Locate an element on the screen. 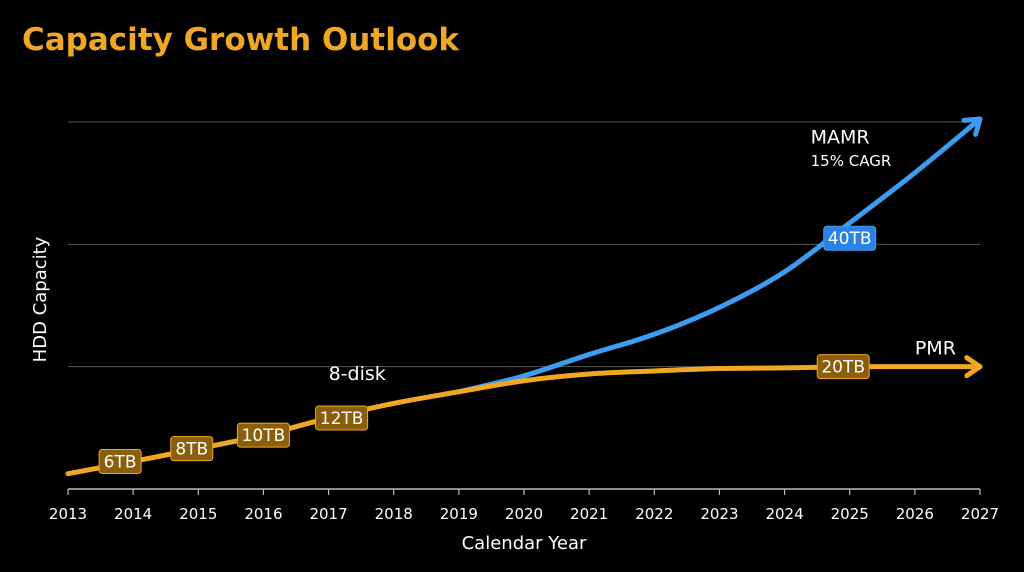 This screenshot has width=1024, height=572. mamr-arrow-icon is located at coordinates (972, 126).